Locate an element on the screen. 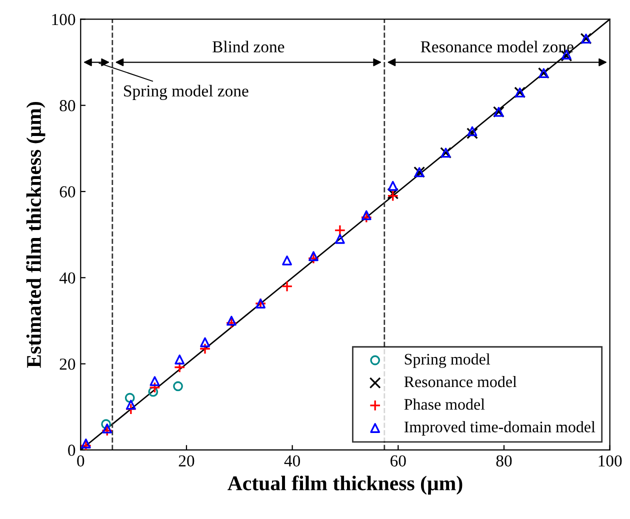 Image resolution: width=630 pixels, height=519 pixels. x-tick-label: 60 is located at coordinates (398, 461).